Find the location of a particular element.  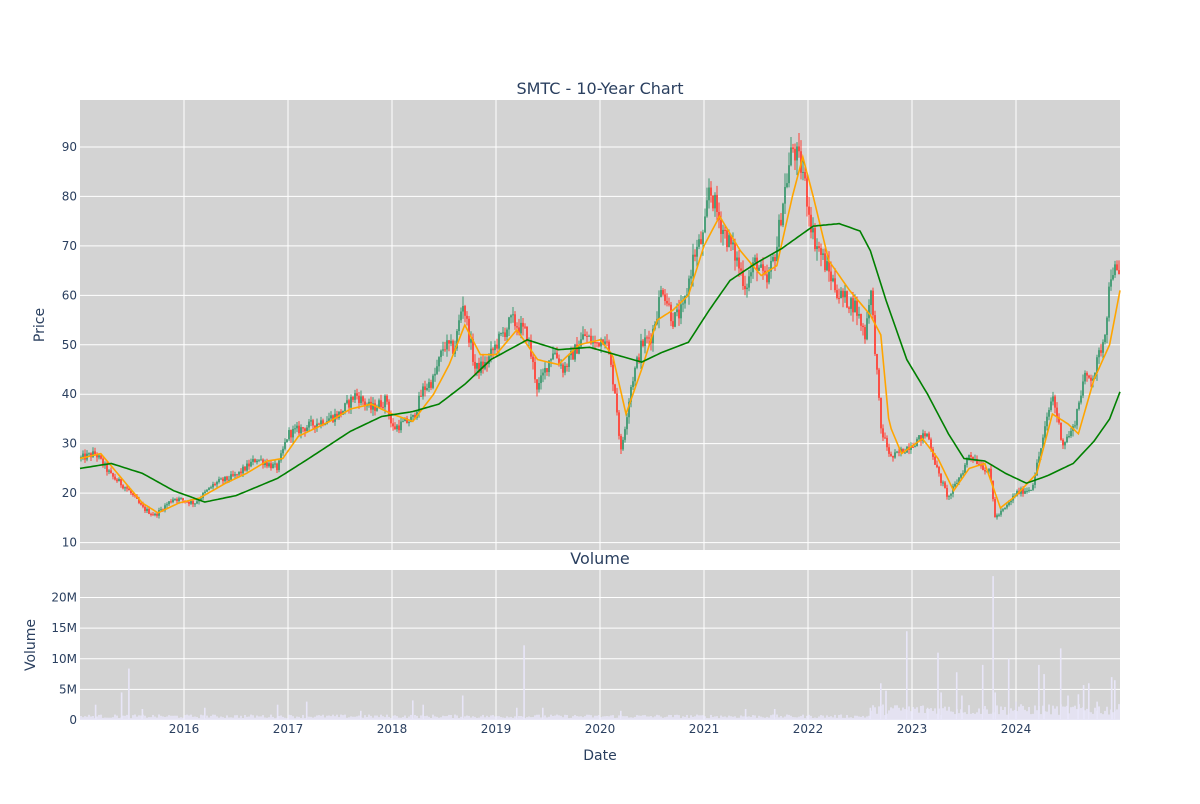

x-tick-label: 2024 is located at coordinates (1016, 729).